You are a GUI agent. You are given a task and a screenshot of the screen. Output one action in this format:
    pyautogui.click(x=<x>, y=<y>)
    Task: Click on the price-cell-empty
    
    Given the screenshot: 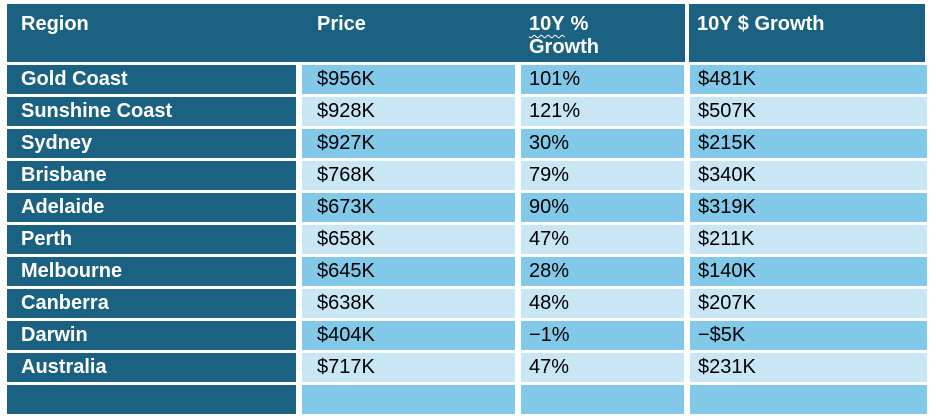 What is the action you would take?
    pyautogui.click(x=408, y=399)
    